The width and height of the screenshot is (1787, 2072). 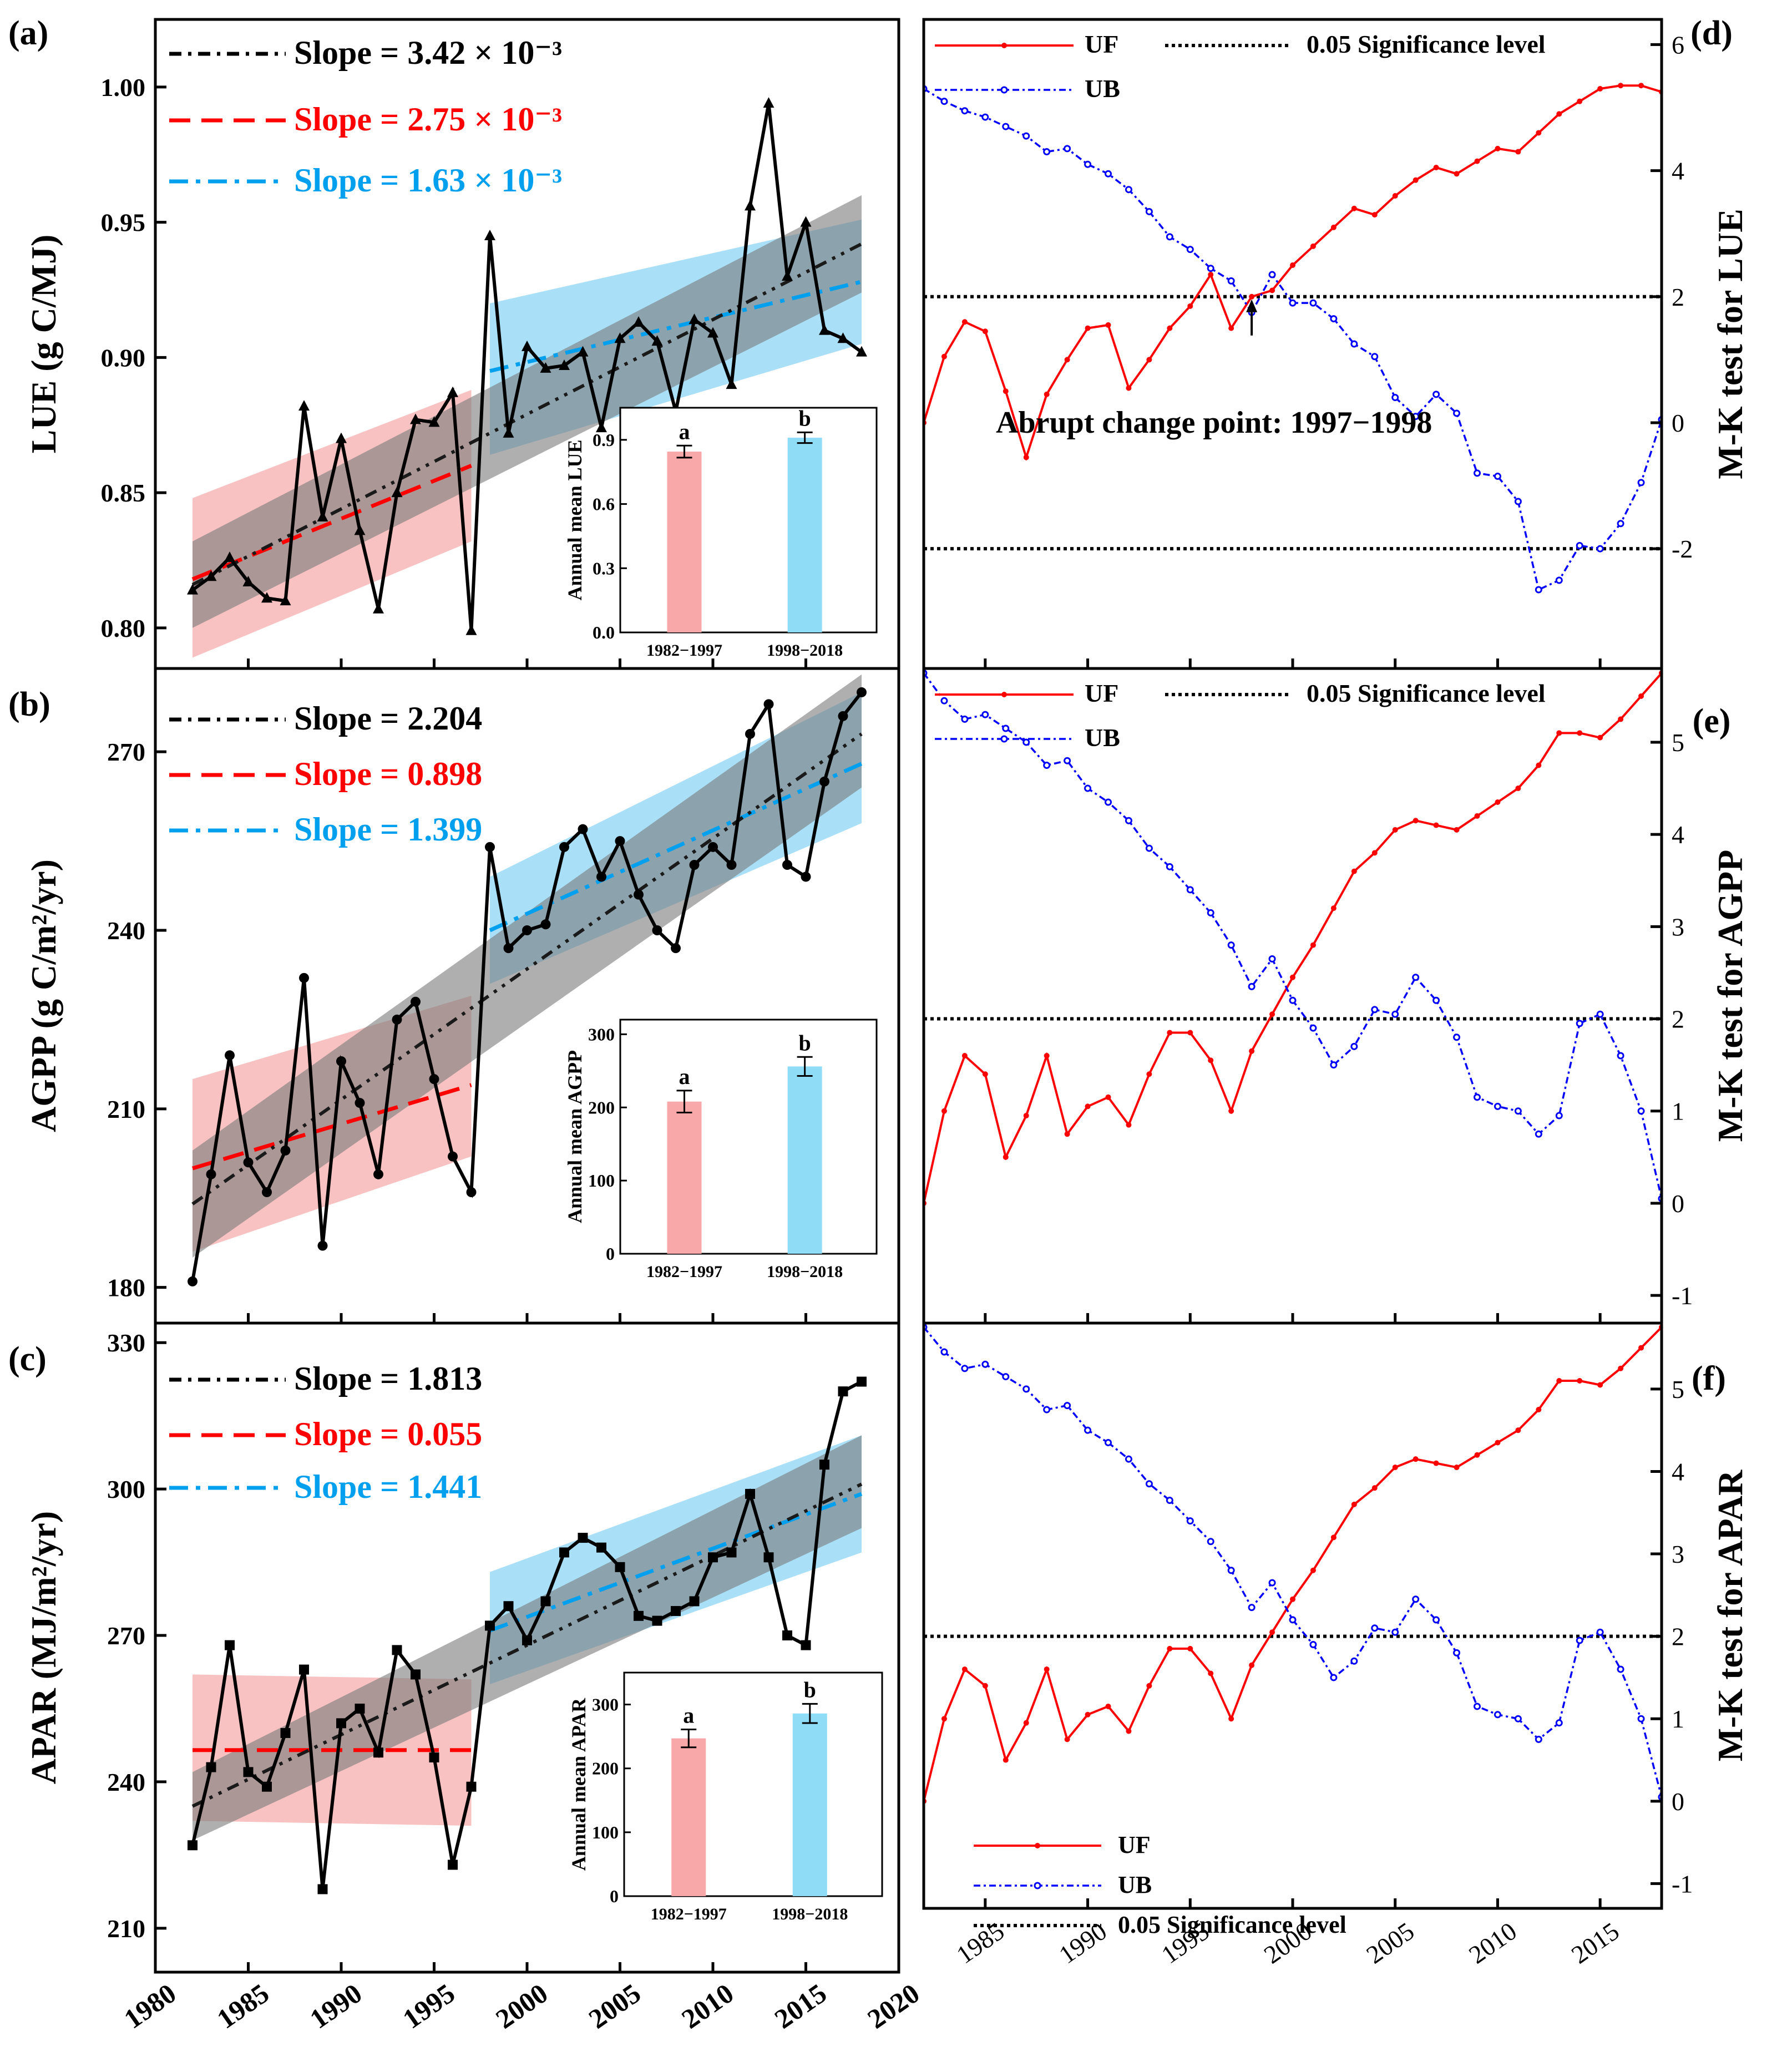 I want to click on y-tick-label: 0.95, so click(x=123, y=223).